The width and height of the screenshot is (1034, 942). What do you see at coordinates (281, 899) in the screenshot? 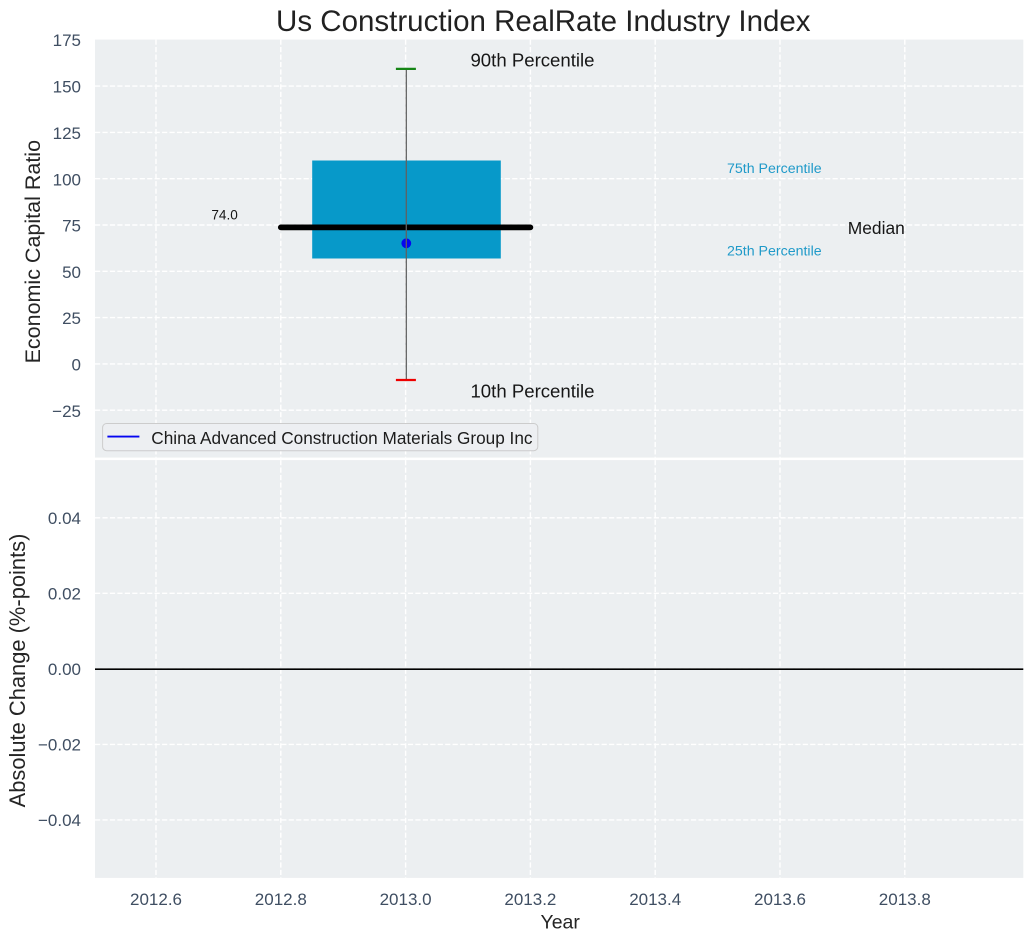
I see `svg-text: 2012.8` at bounding box center [281, 899].